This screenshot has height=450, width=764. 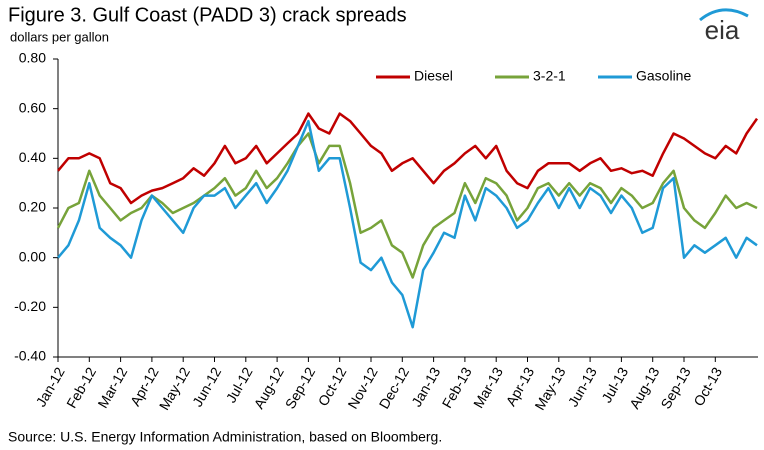 I want to click on x-tick-label: Feb-12, so click(x=81, y=387).